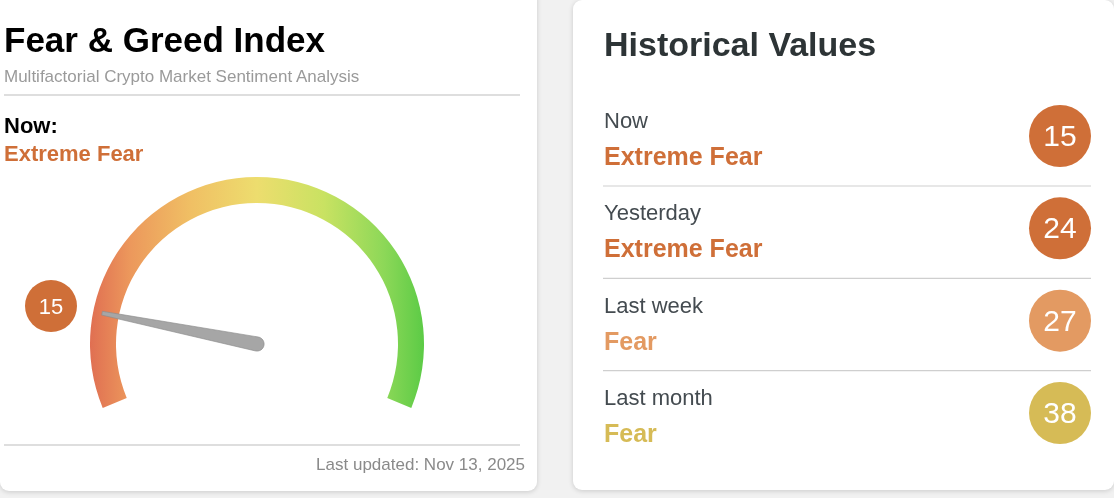  What do you see at coordinates (654, 305) in the screenshot?
I see `text: Last week` at bounding box center [654, 305].